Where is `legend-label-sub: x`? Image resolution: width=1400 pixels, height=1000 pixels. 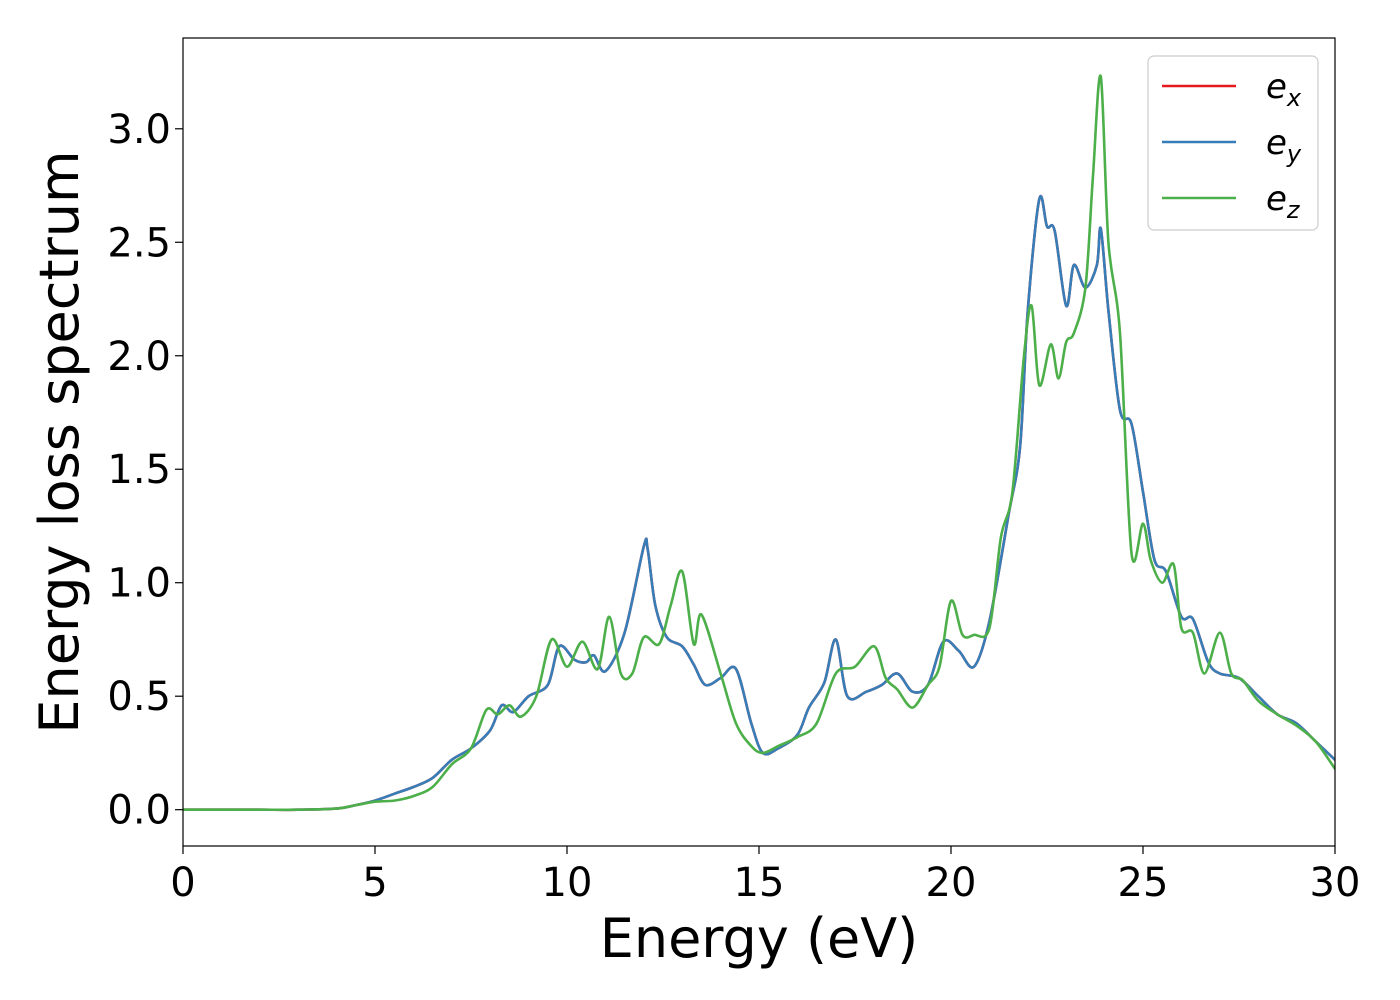 legend-label-sub: x is located at coordinates (1294, 98).